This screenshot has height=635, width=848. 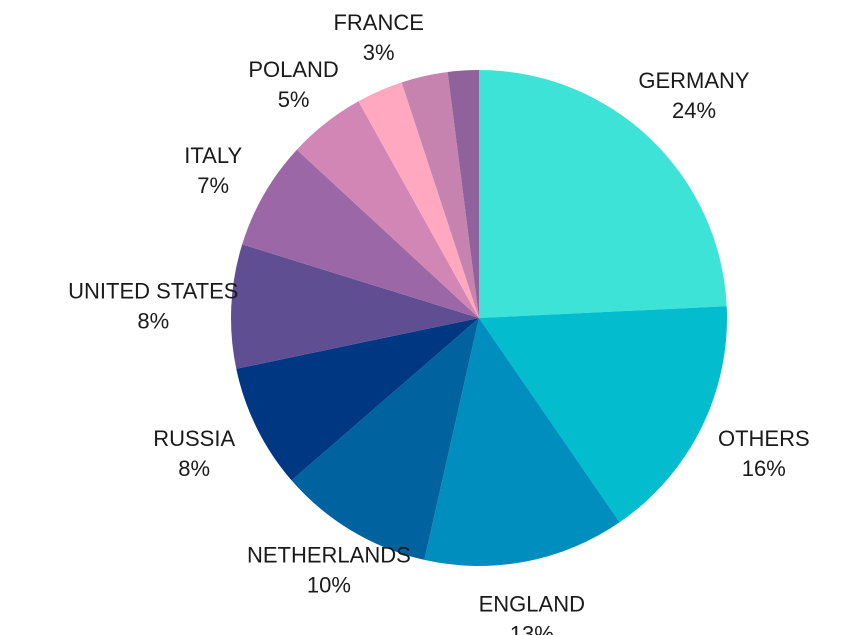 What do you see at coordinates (213, 155) in the screenshot?
I see `slice-label-name: ITALY` at bounding box center [213, 155].